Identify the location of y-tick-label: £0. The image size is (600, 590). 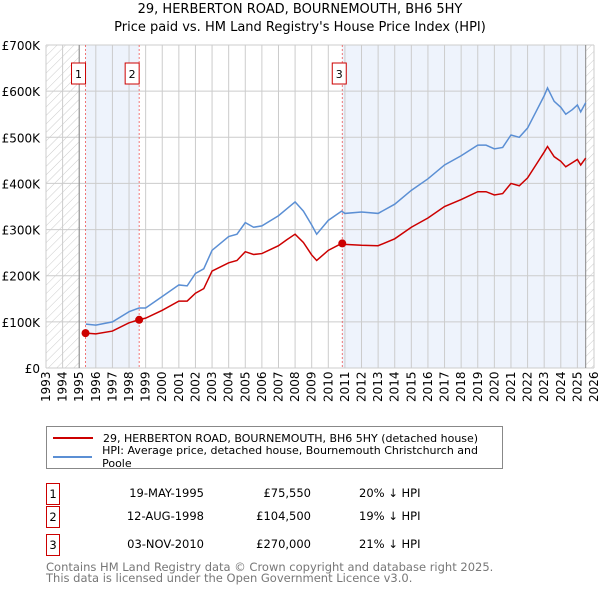
(32, 369).